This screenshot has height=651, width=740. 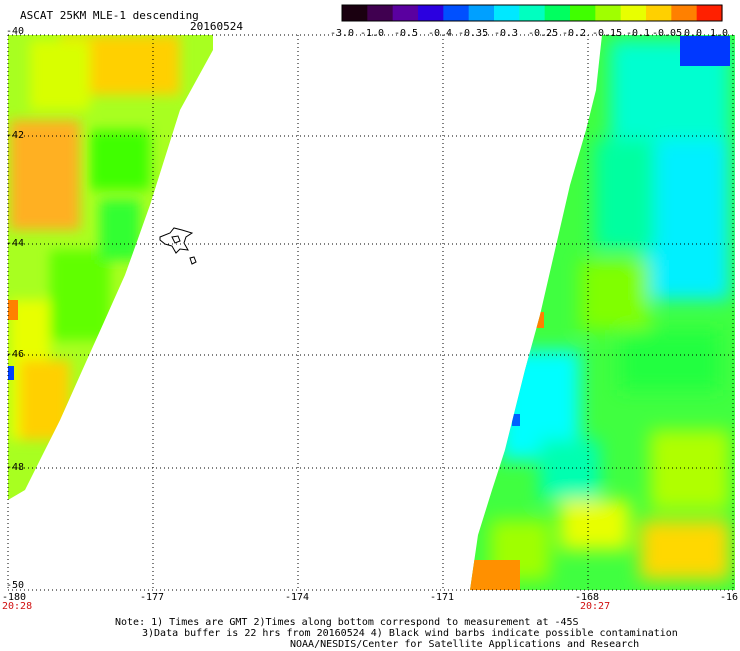 What do you see at coordinates (667, 33) in the screenshot?
I see `colorbar-label: -0.05` at bounding box center [667, 33].